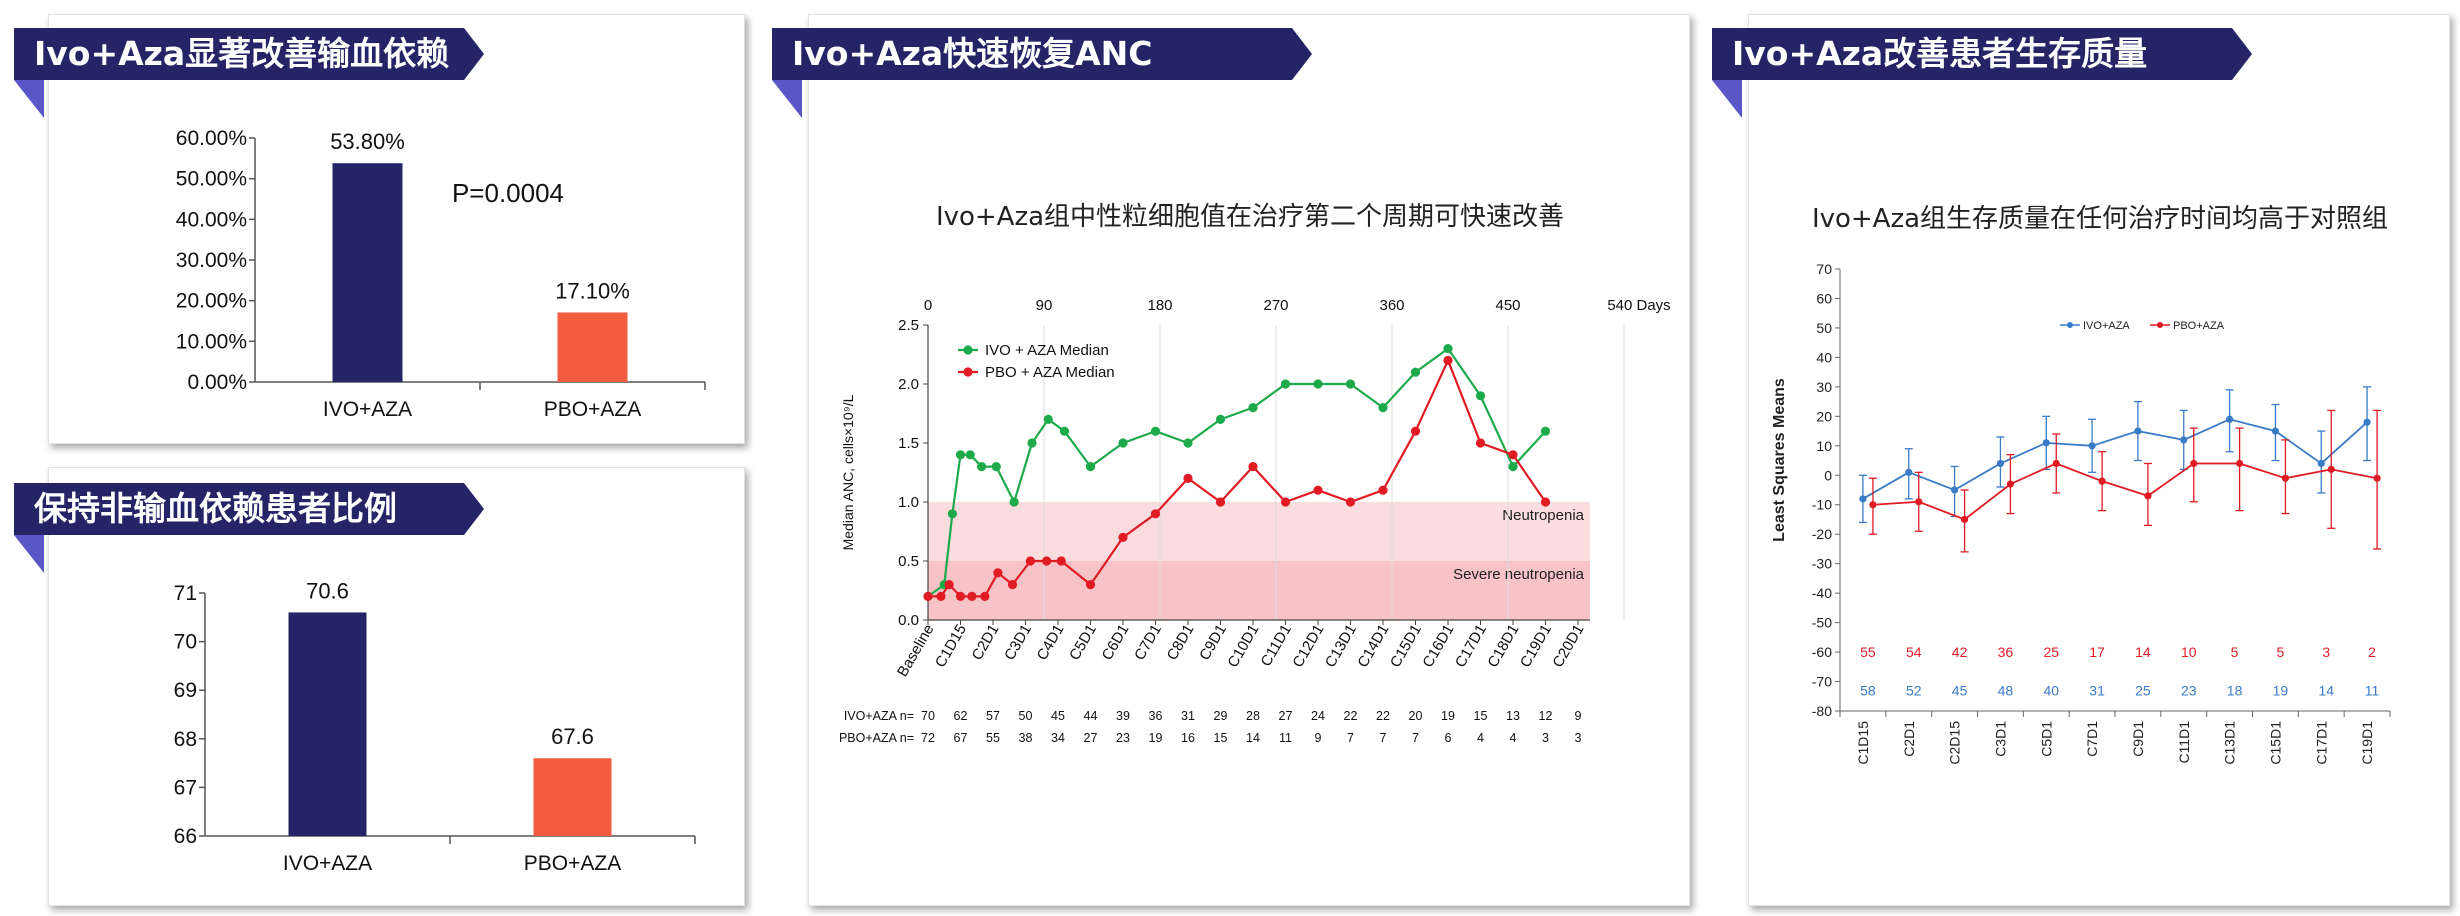 The image size is (2460, 916). Describe the element at coordinates (928, 716) in the screenshot. I see `n-value: 70` at that location.